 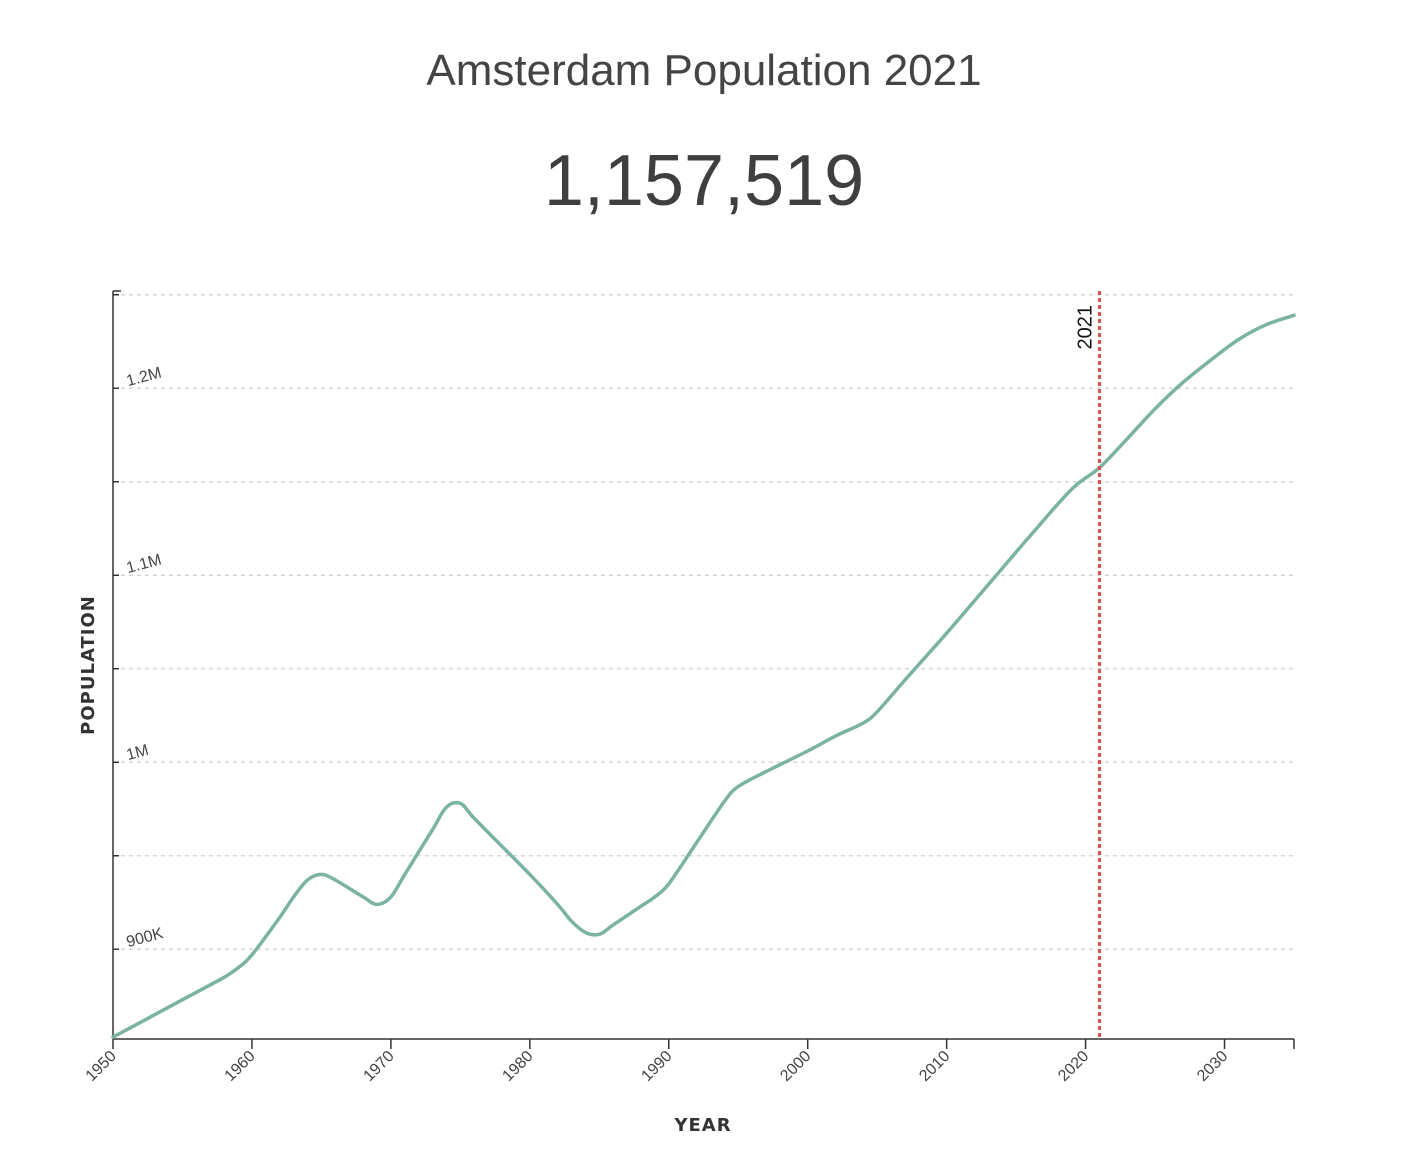 I want to click on population-value: 1,157,519, so click(x=704, y=181).